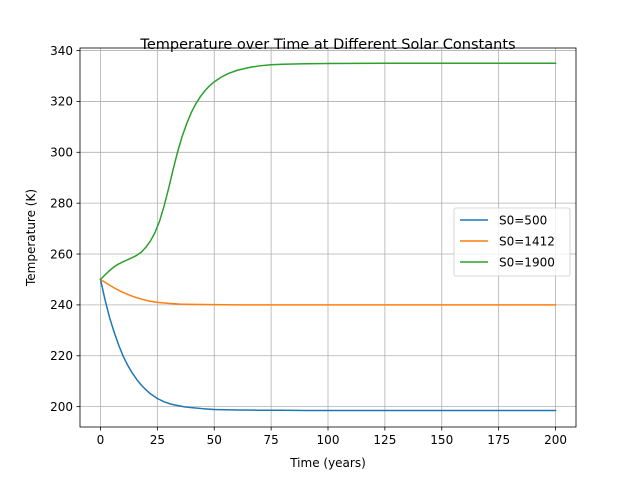  What do you see at coordinates (328, 440) in the screenshot?
I see `x-tick-label: 100` at bounding box center [328, 440].